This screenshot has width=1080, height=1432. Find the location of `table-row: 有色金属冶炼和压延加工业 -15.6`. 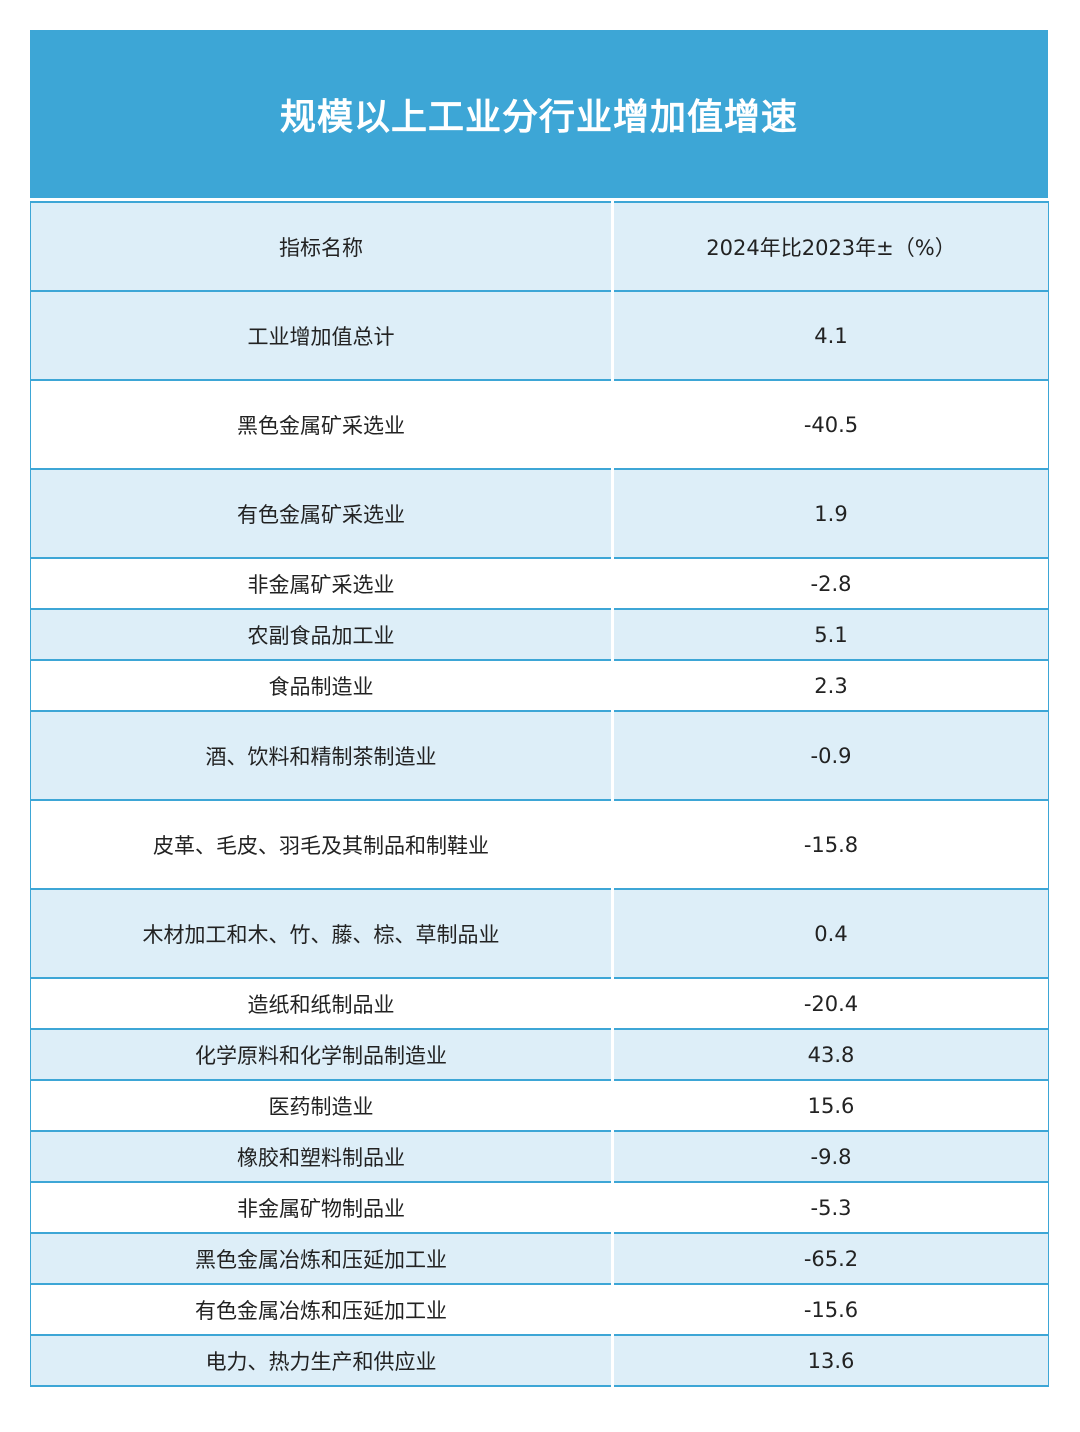

table-row: 有色金属冶炼和压延加工业 -15.6 is located at coordinates (539, 1309).